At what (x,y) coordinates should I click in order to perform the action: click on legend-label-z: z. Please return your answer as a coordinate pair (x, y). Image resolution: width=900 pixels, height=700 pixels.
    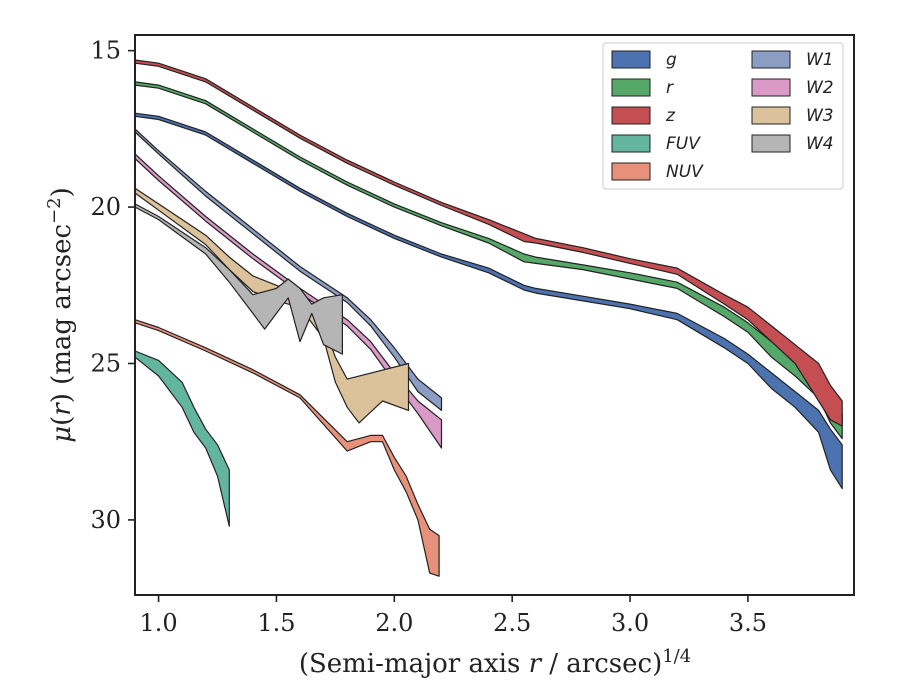
    Looking at the image, I should click on (670, 116).